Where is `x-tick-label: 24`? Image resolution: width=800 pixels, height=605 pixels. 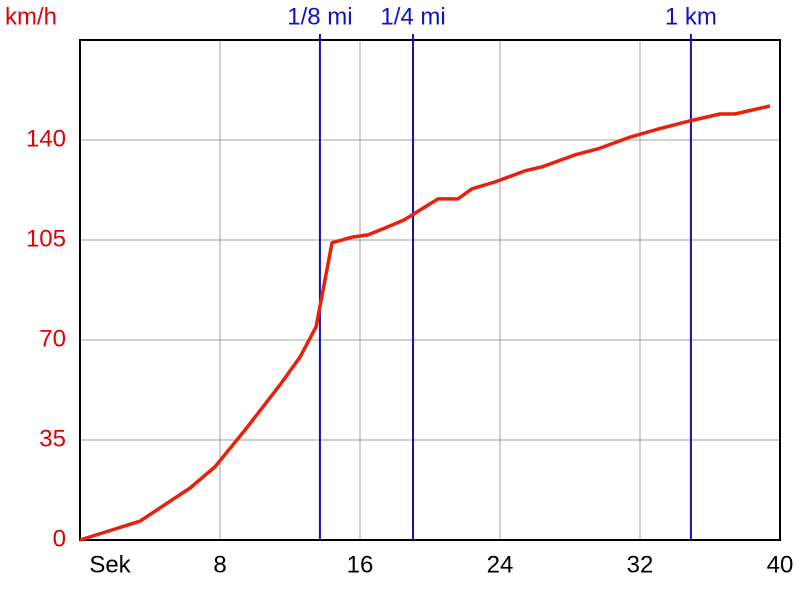
x-tick-label: 24 is located at coordinates (500, 564).